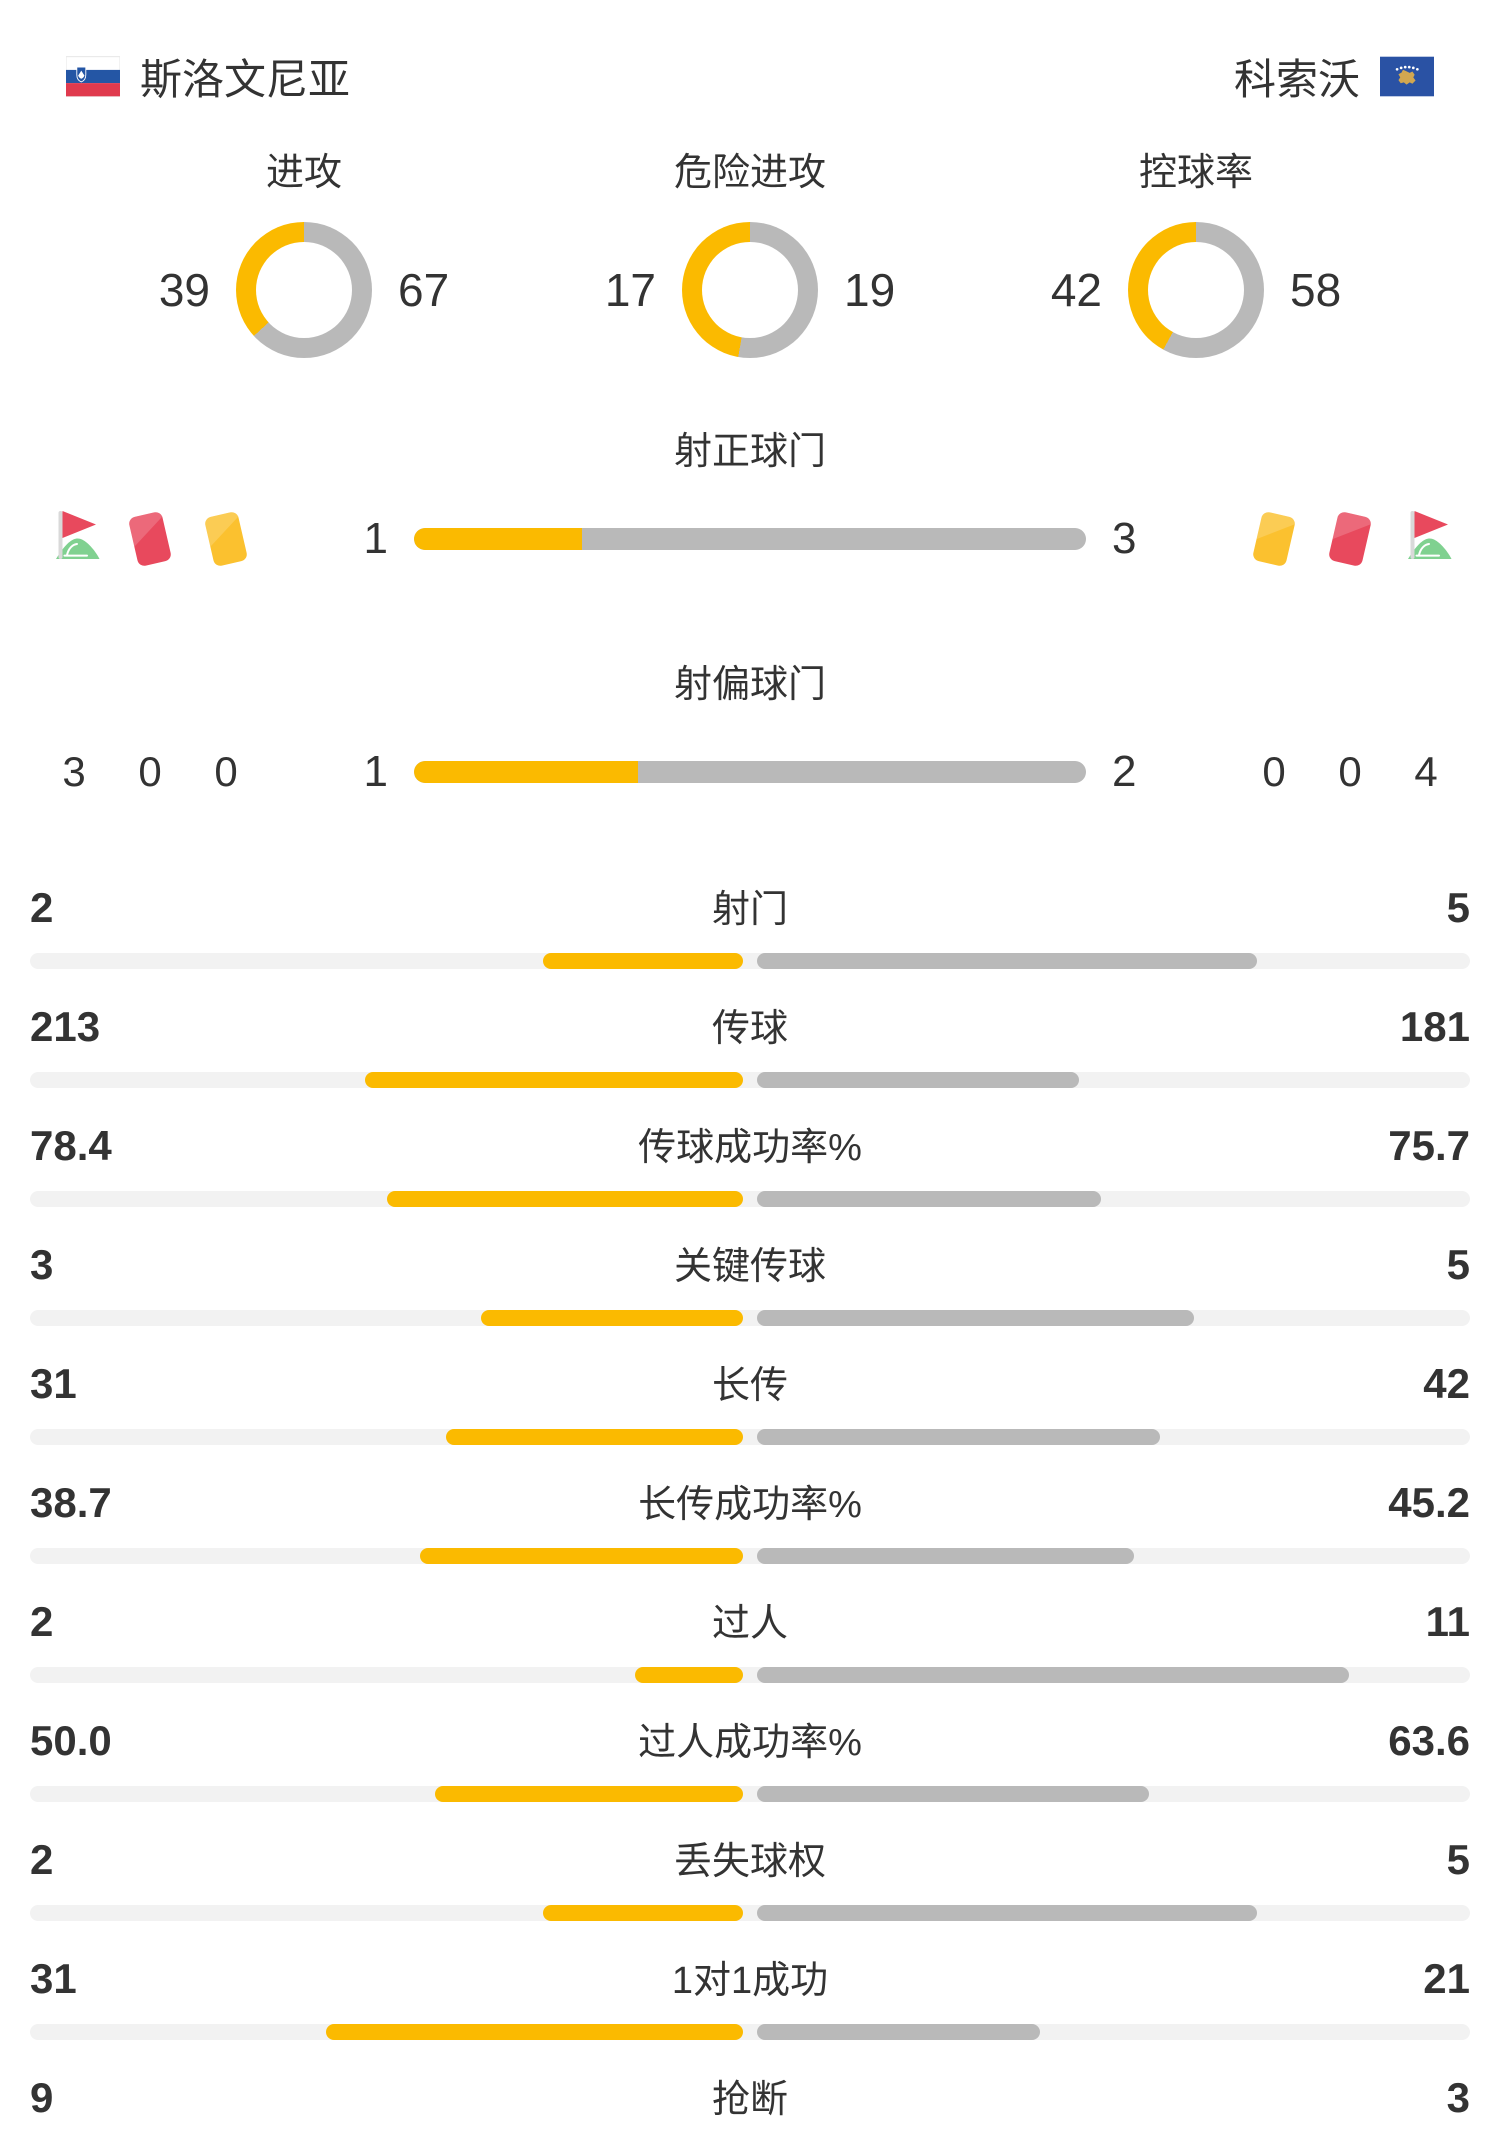 The height and width of the screenshot is (2138, 1500). I want to click on home-red-cards-count: 0, so click(150, 771).